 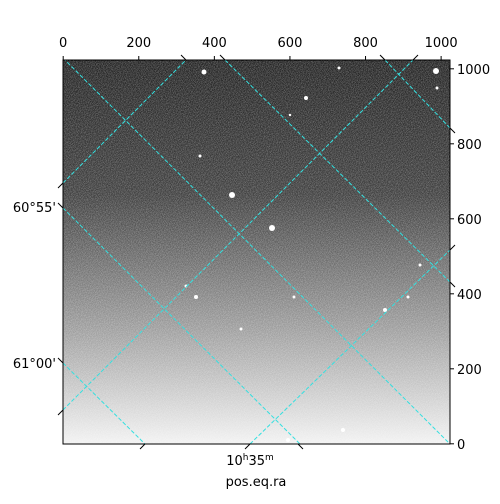 I want to click on ra-tick-label: 10h35m, so click(x=250, y=461).